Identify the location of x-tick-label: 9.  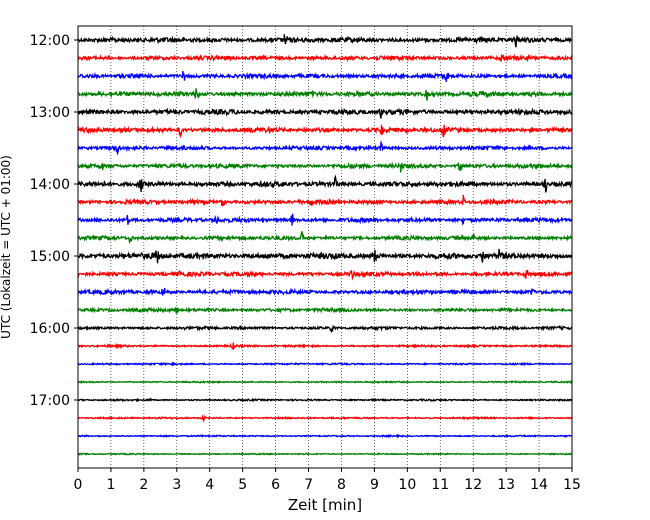
(374, 485).